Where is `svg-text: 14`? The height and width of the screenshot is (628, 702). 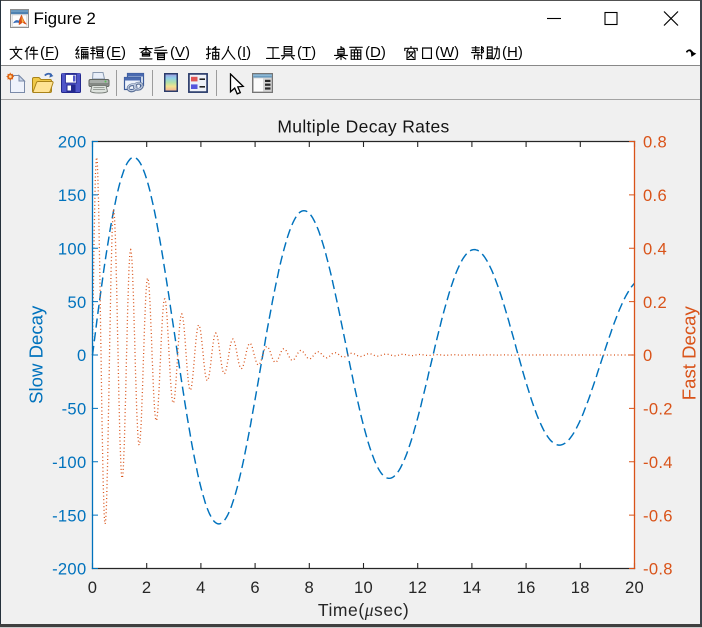 svg-text: 14 is located at coordinates (471, 587).